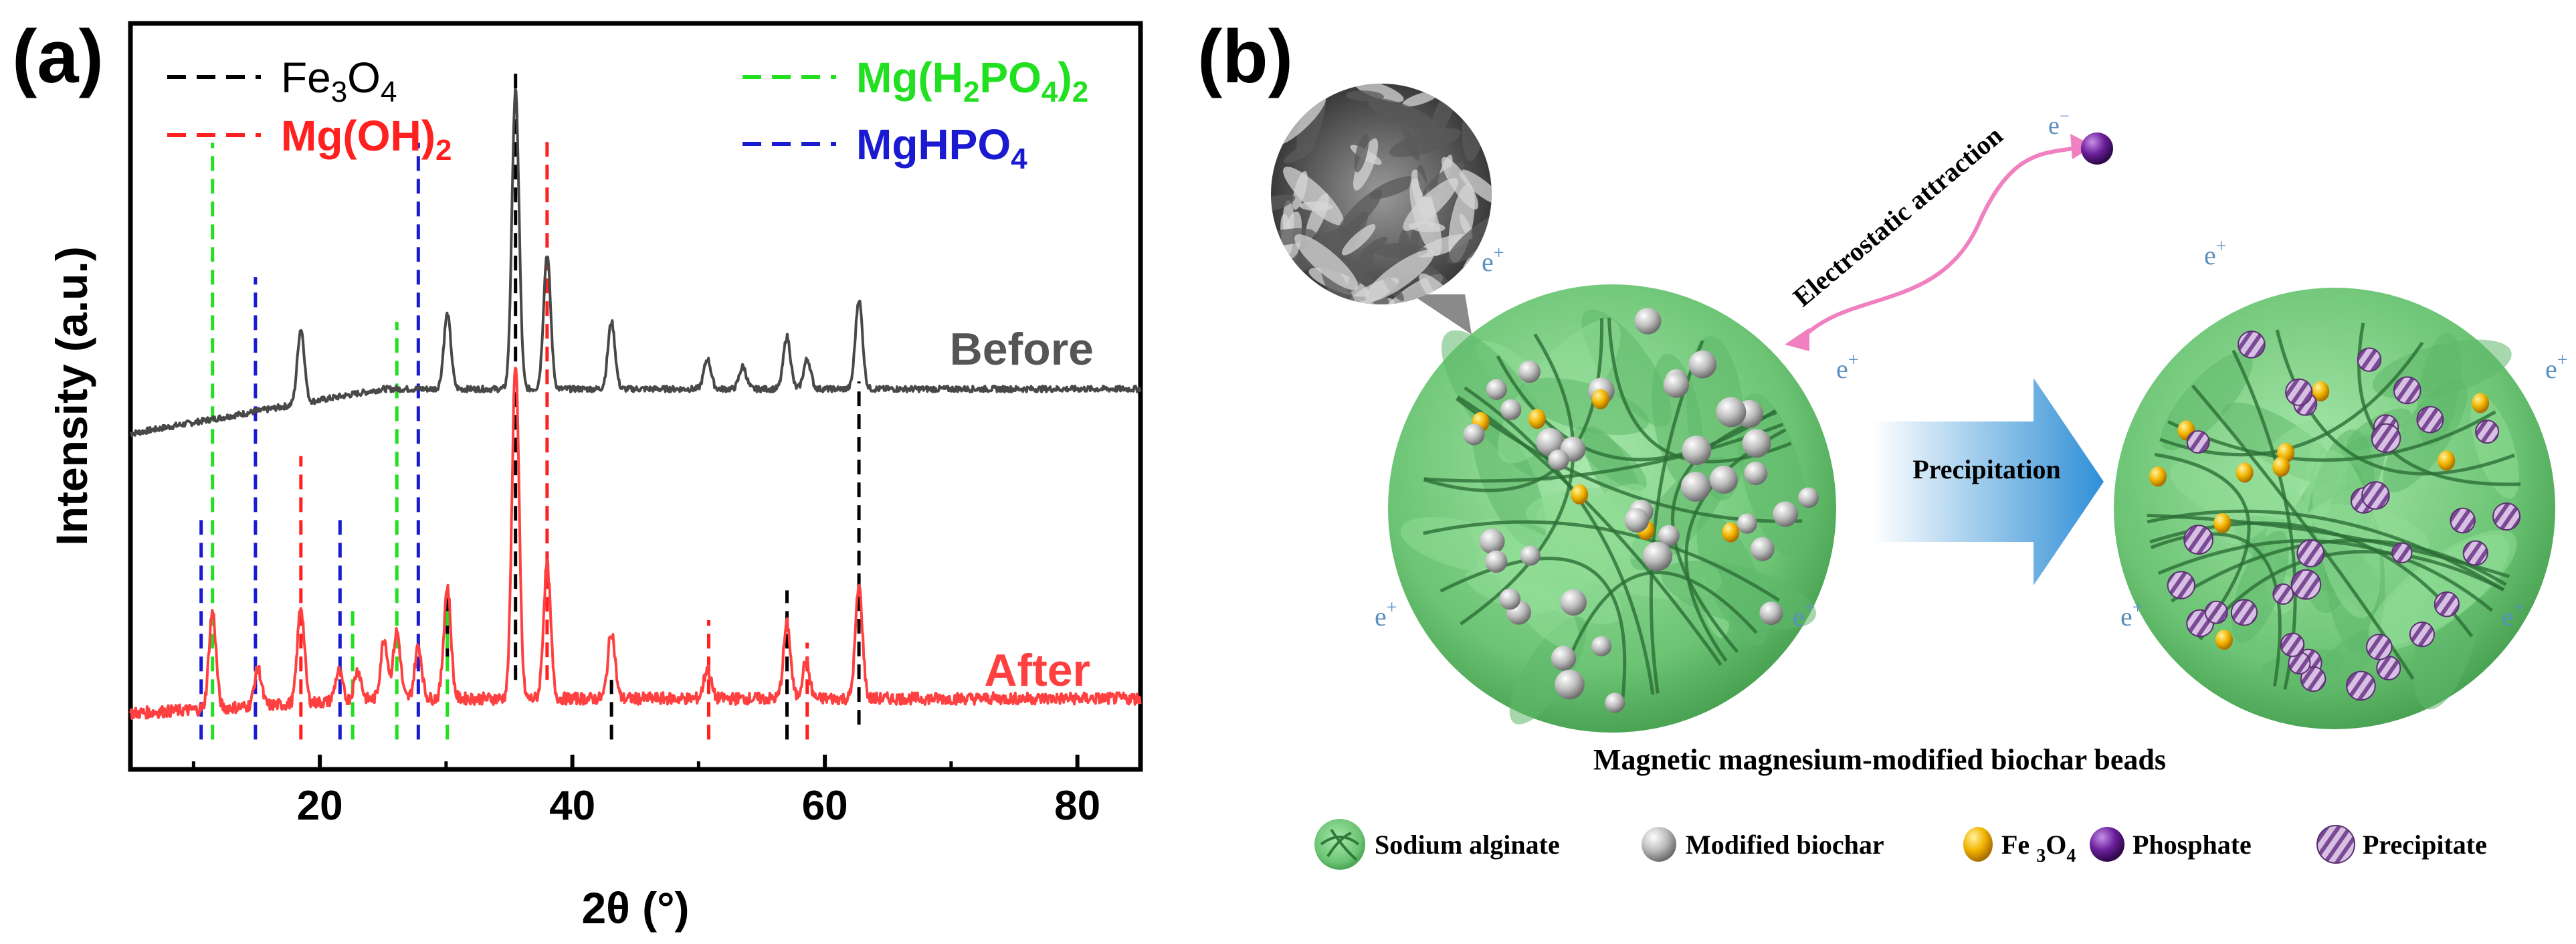 This screenshot has width=2576, height=944. I want to click on legend-mgh2po42-base: Mg(H, so click(909, 78).